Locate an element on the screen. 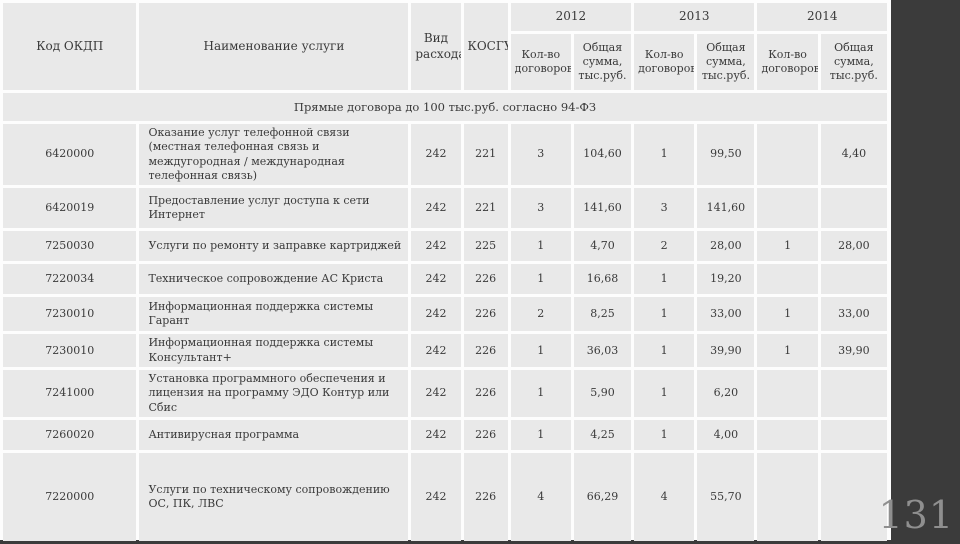 The width and height of the screenshot is (960, 544). cell-2012-sum: 16,68 is located at coordinates (602, 279).